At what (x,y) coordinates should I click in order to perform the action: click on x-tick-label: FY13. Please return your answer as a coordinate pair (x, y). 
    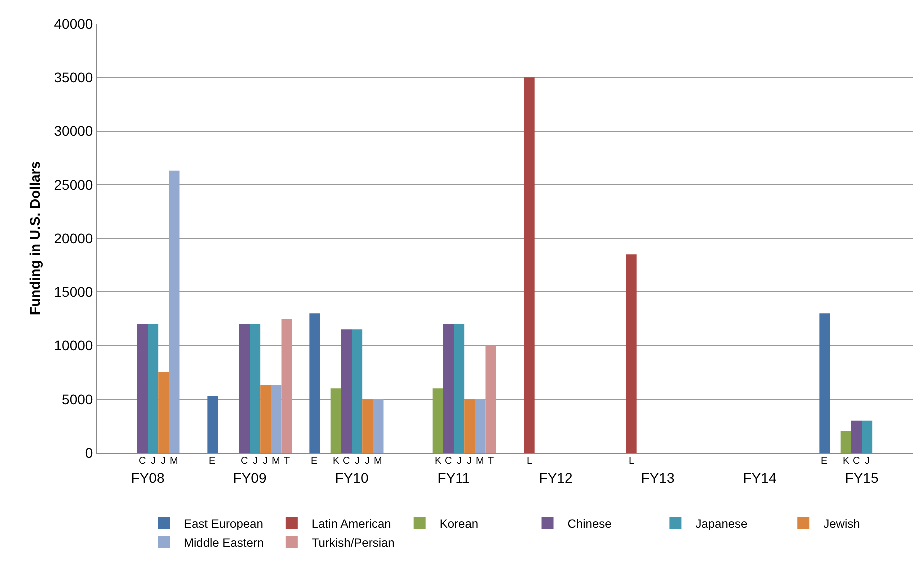
    Looking at the image, I should click on (658, 478).